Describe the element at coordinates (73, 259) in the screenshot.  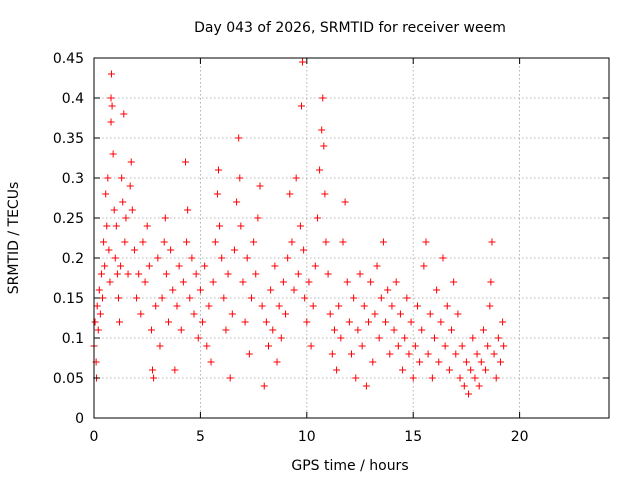
I see `y-tick-label: 0.2` at that location.